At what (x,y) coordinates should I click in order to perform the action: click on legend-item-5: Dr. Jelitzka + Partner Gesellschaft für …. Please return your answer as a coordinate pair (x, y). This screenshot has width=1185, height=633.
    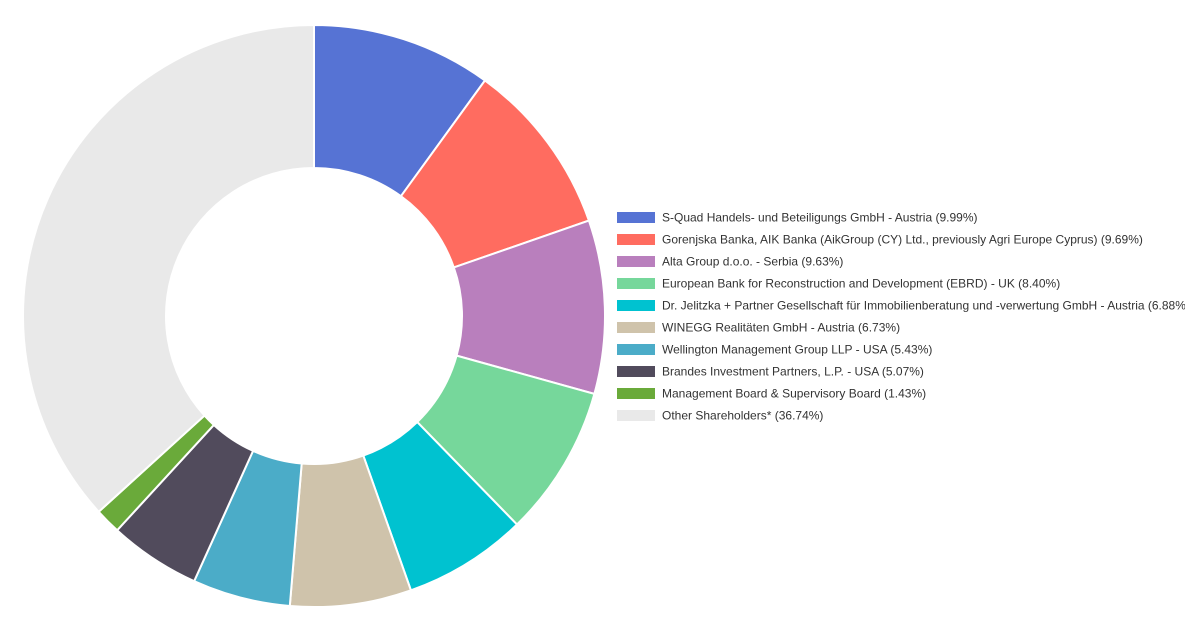
    Looking at the image, I should click on (901, 306).